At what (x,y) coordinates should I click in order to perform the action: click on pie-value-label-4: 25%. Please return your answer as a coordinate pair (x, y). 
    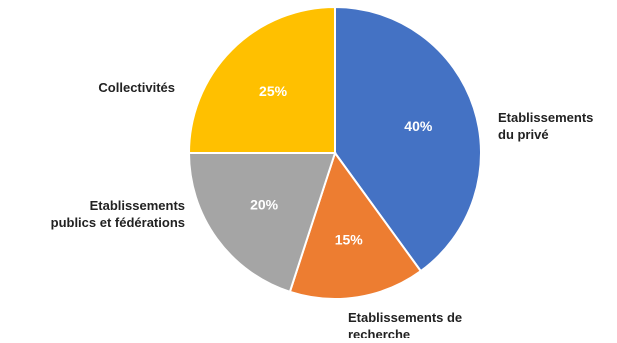
    Looking at the image, I should click on (273, 91).